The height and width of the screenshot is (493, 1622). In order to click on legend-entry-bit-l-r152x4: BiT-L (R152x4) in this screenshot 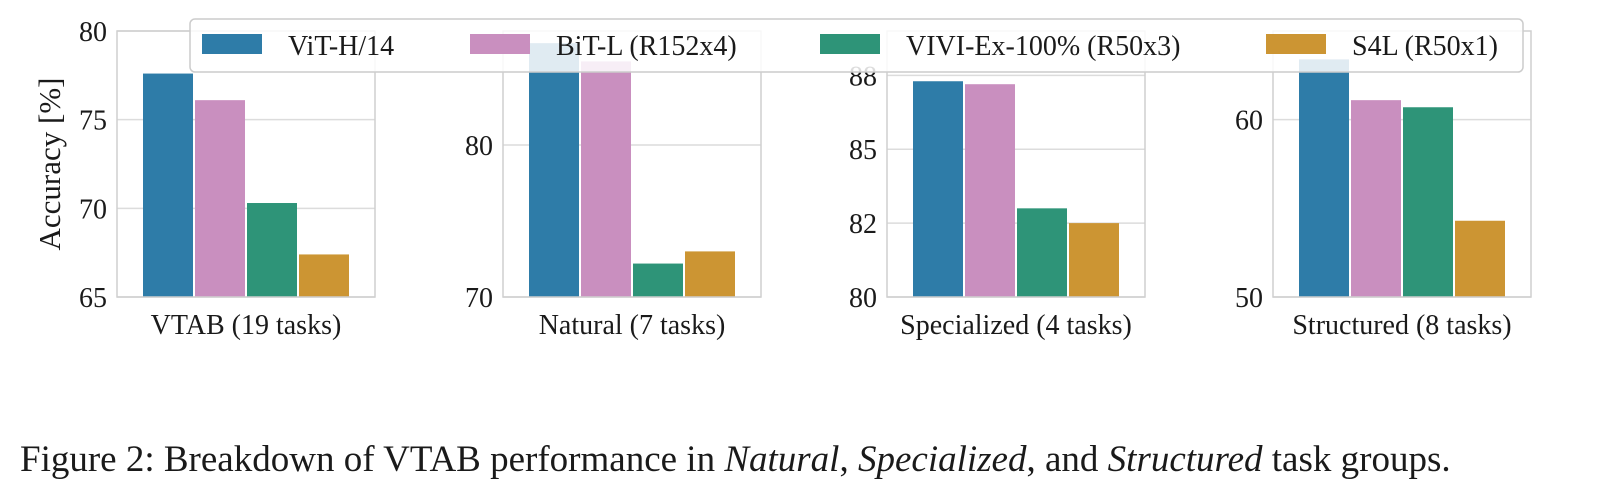, I will do `click(603, 46)`.